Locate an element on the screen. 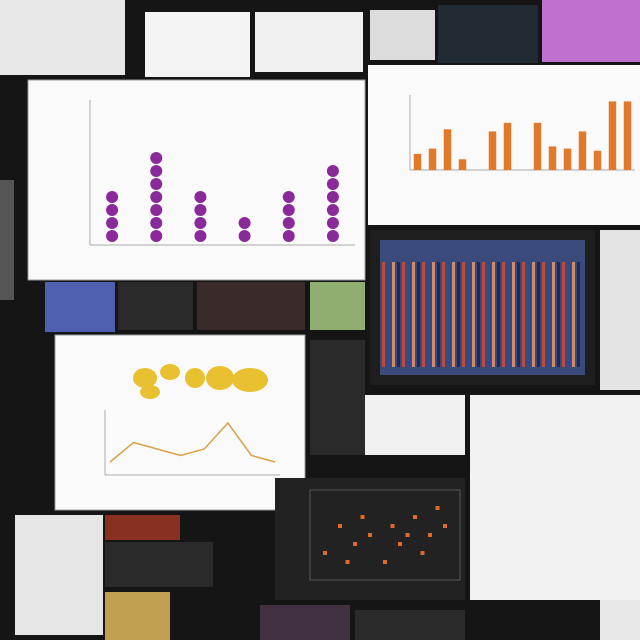 This screenshot has width=640, height=640. scatter-panel is located at coordinates (370, 539).